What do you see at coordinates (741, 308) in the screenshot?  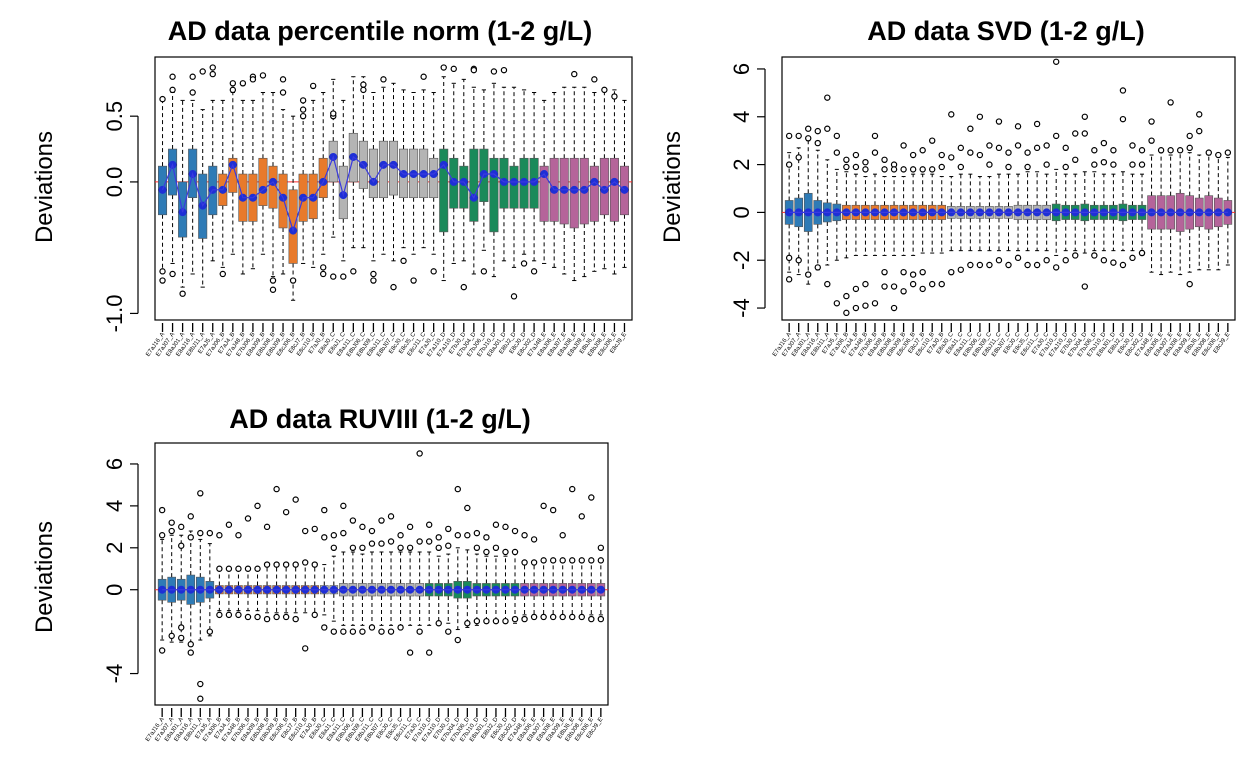 I see `y-tick-label: -4` at bounding box center [741, 308].